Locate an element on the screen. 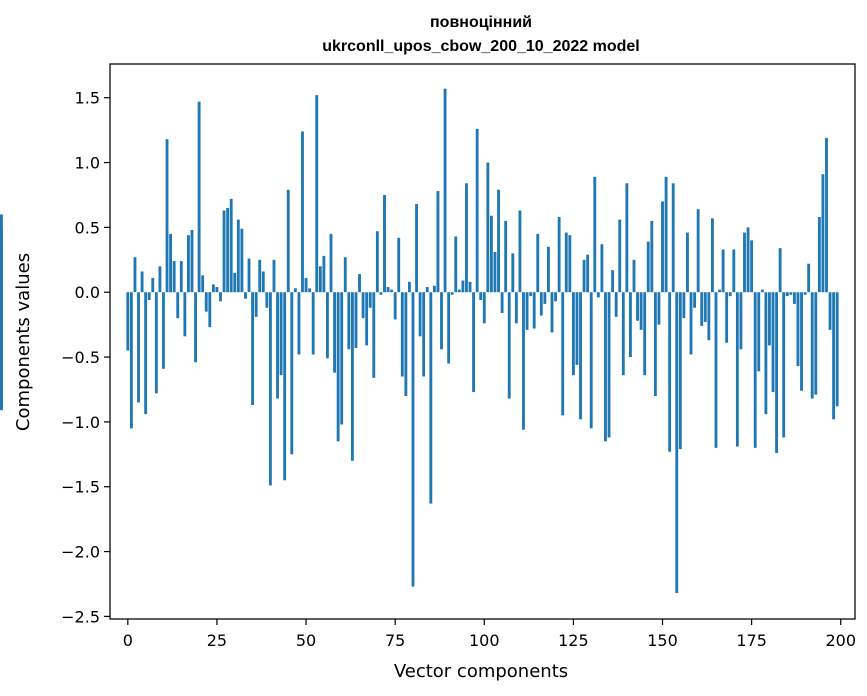  x-tick-label: 100 is located at coordinates (484, 640).